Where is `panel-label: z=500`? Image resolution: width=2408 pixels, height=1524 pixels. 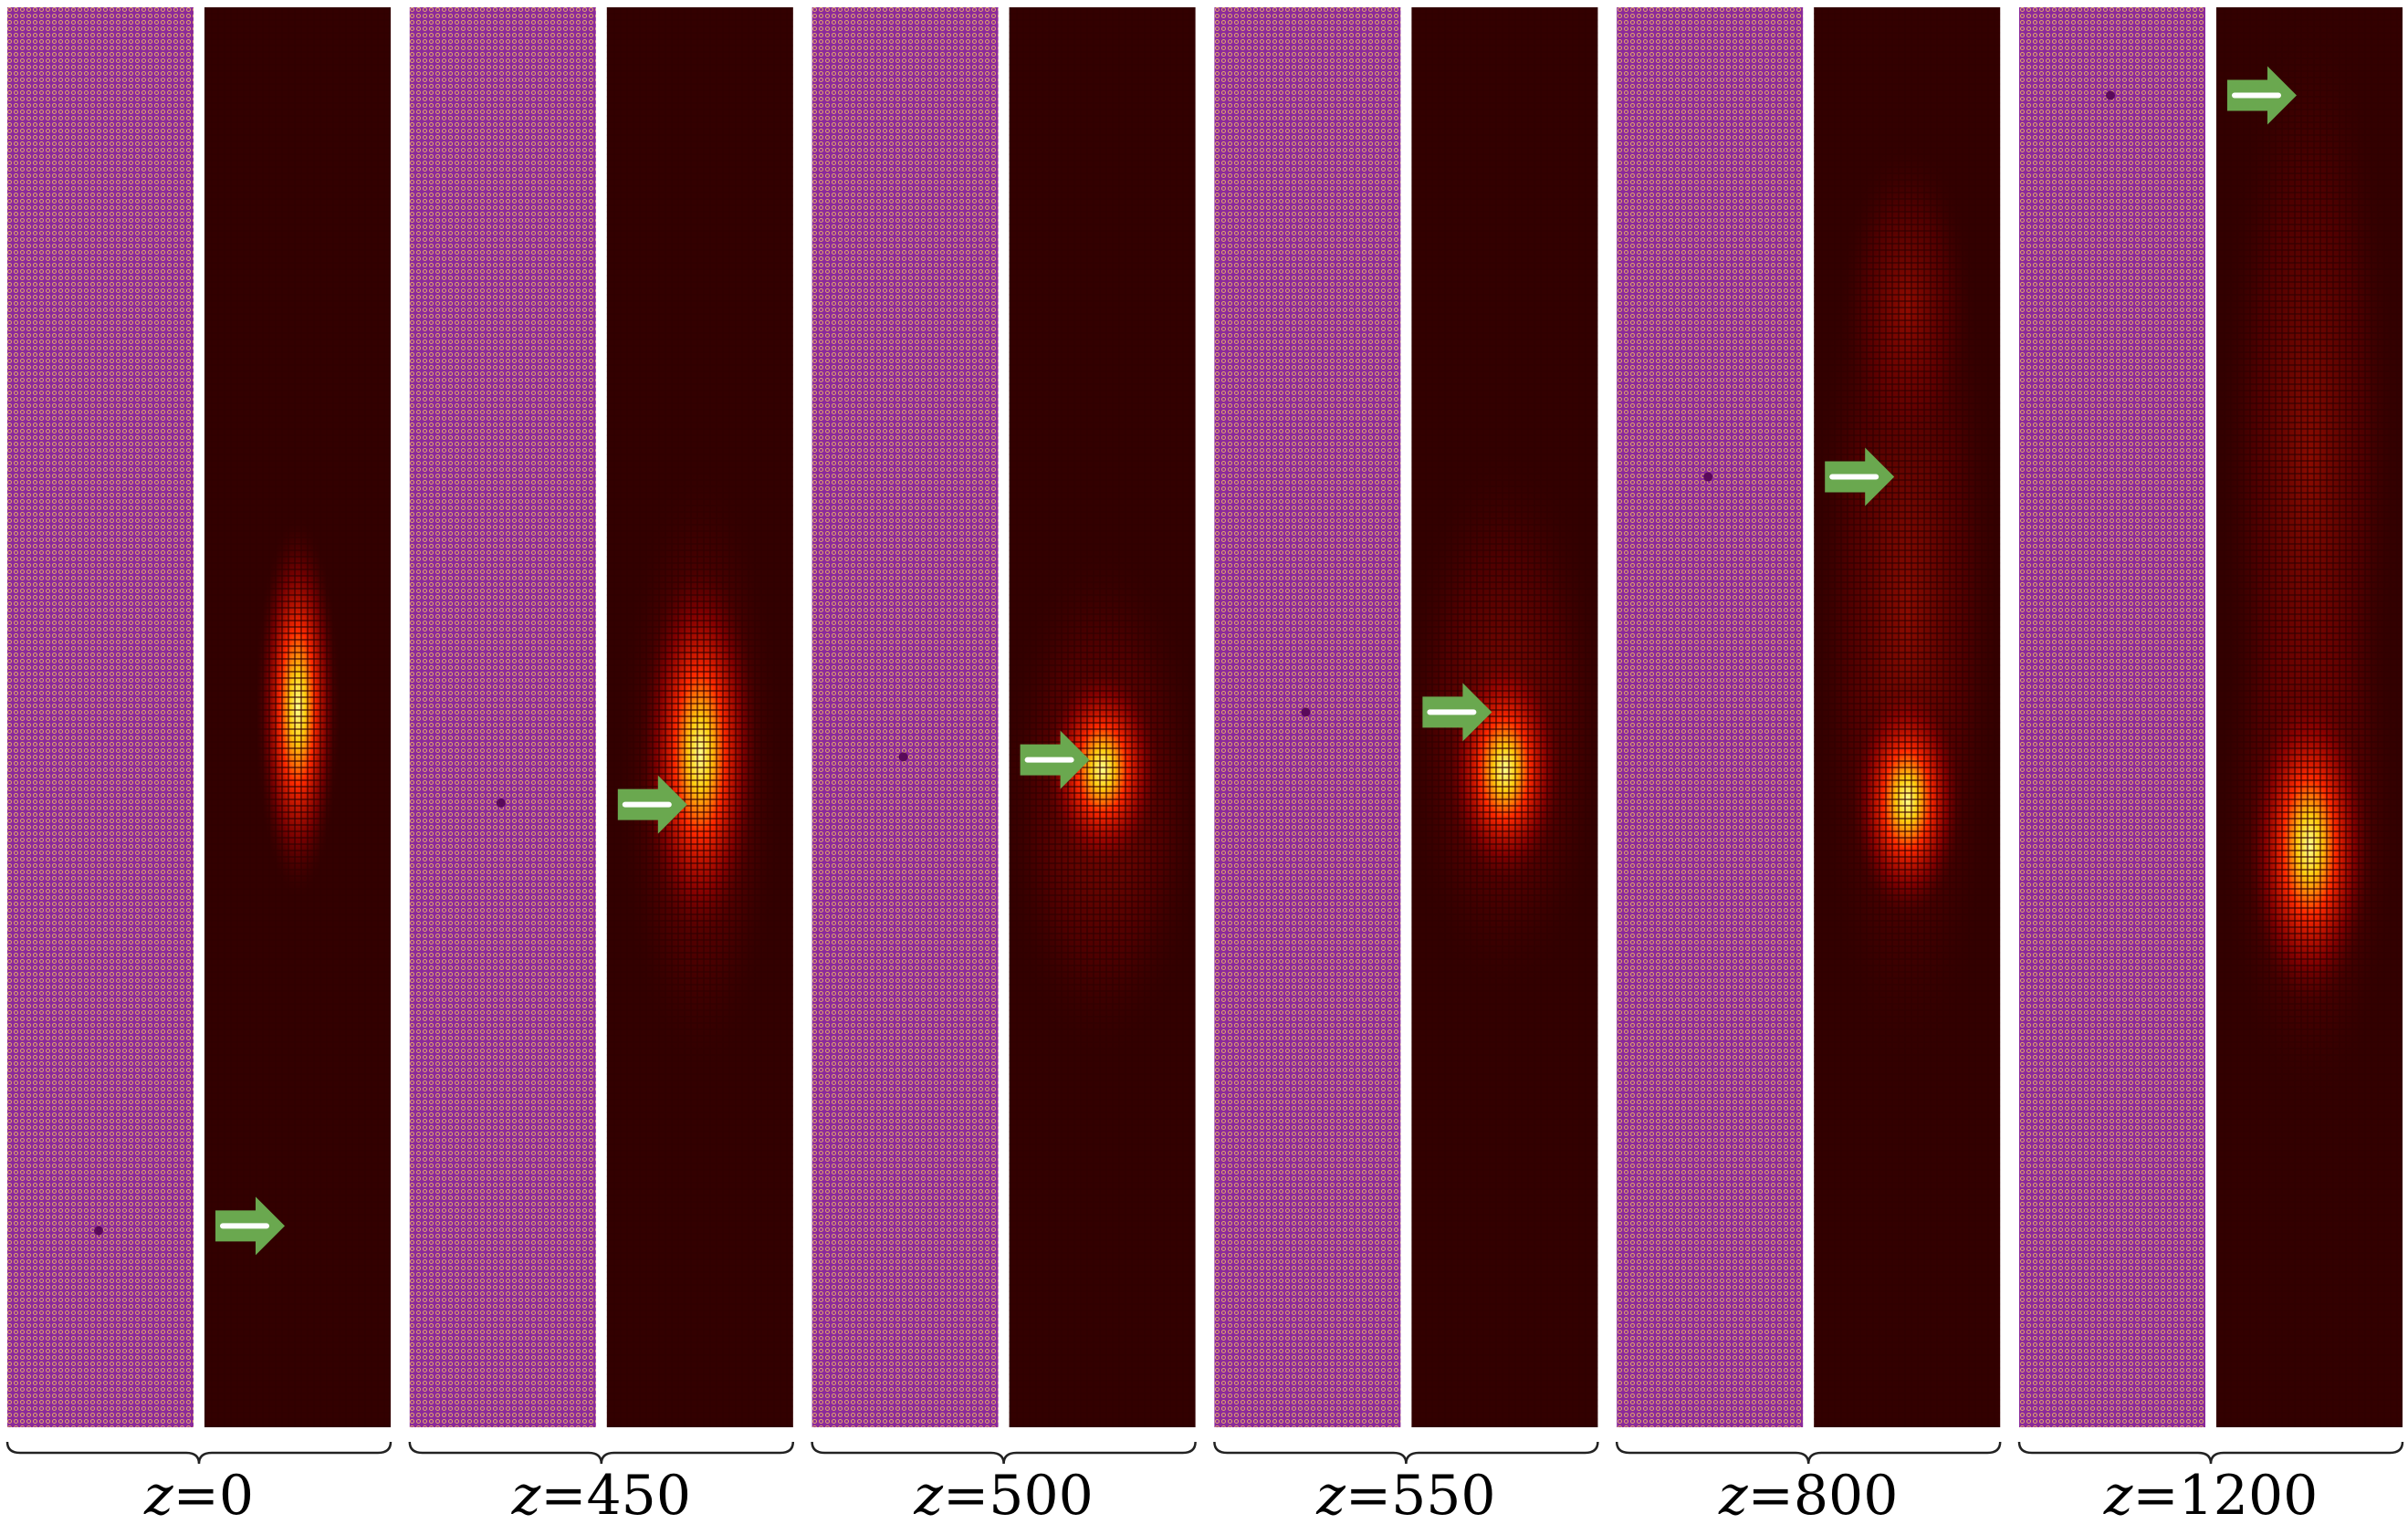 panel-label: z=500 is located at coordinates (1003, 1494).